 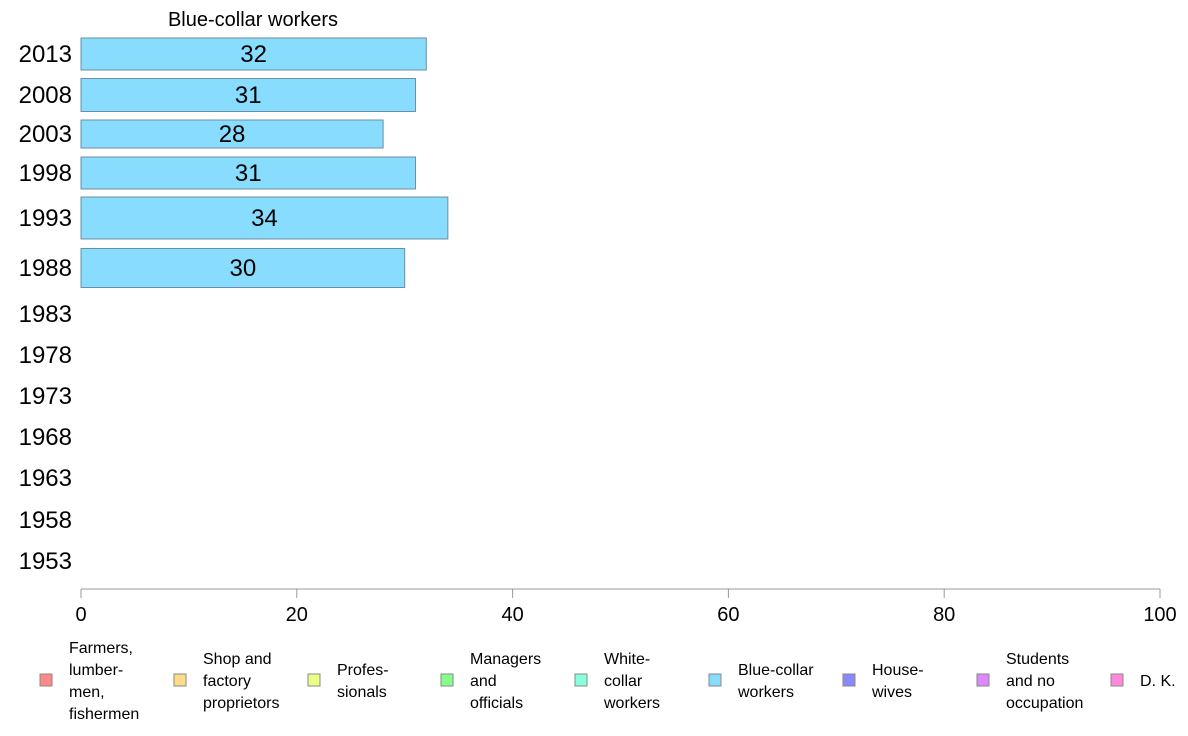 What do you see at coordinates (297, 615) in the screenshot?
I see `x-tick-label-20: 20` at bounding box center [297, 615].